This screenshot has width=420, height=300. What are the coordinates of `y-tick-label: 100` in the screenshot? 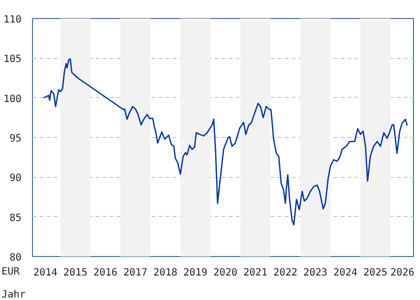 It's located at (12, 99).